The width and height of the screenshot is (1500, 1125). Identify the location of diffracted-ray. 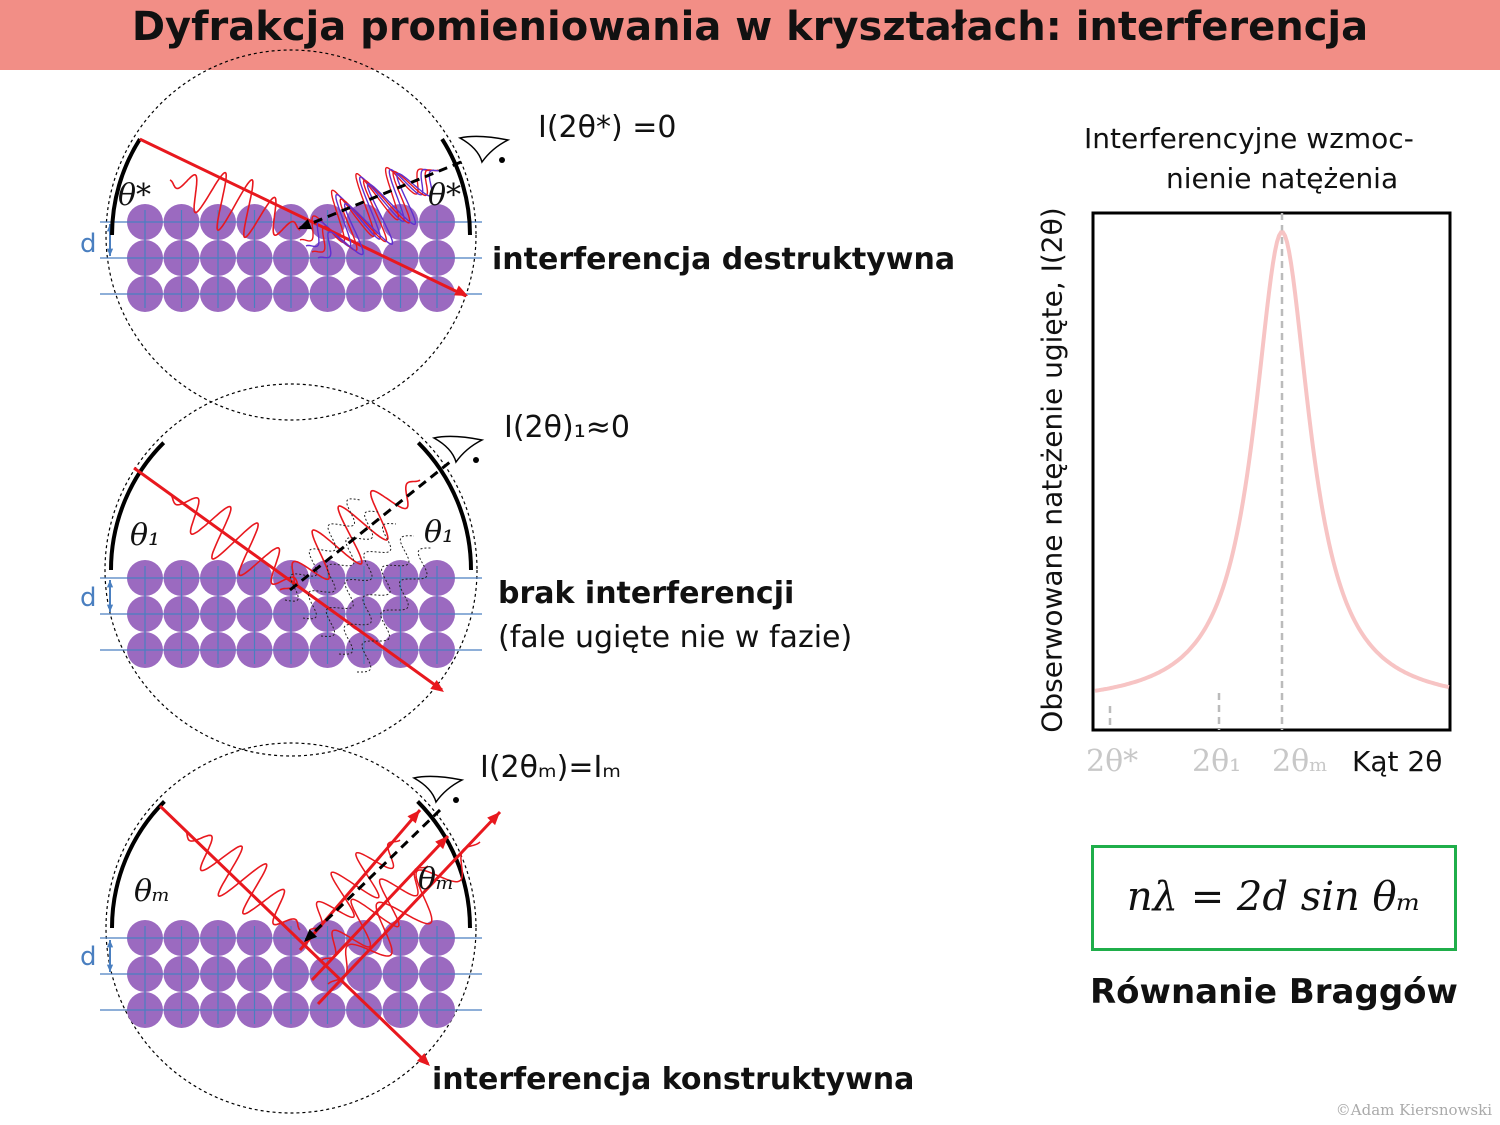
(409, 908).